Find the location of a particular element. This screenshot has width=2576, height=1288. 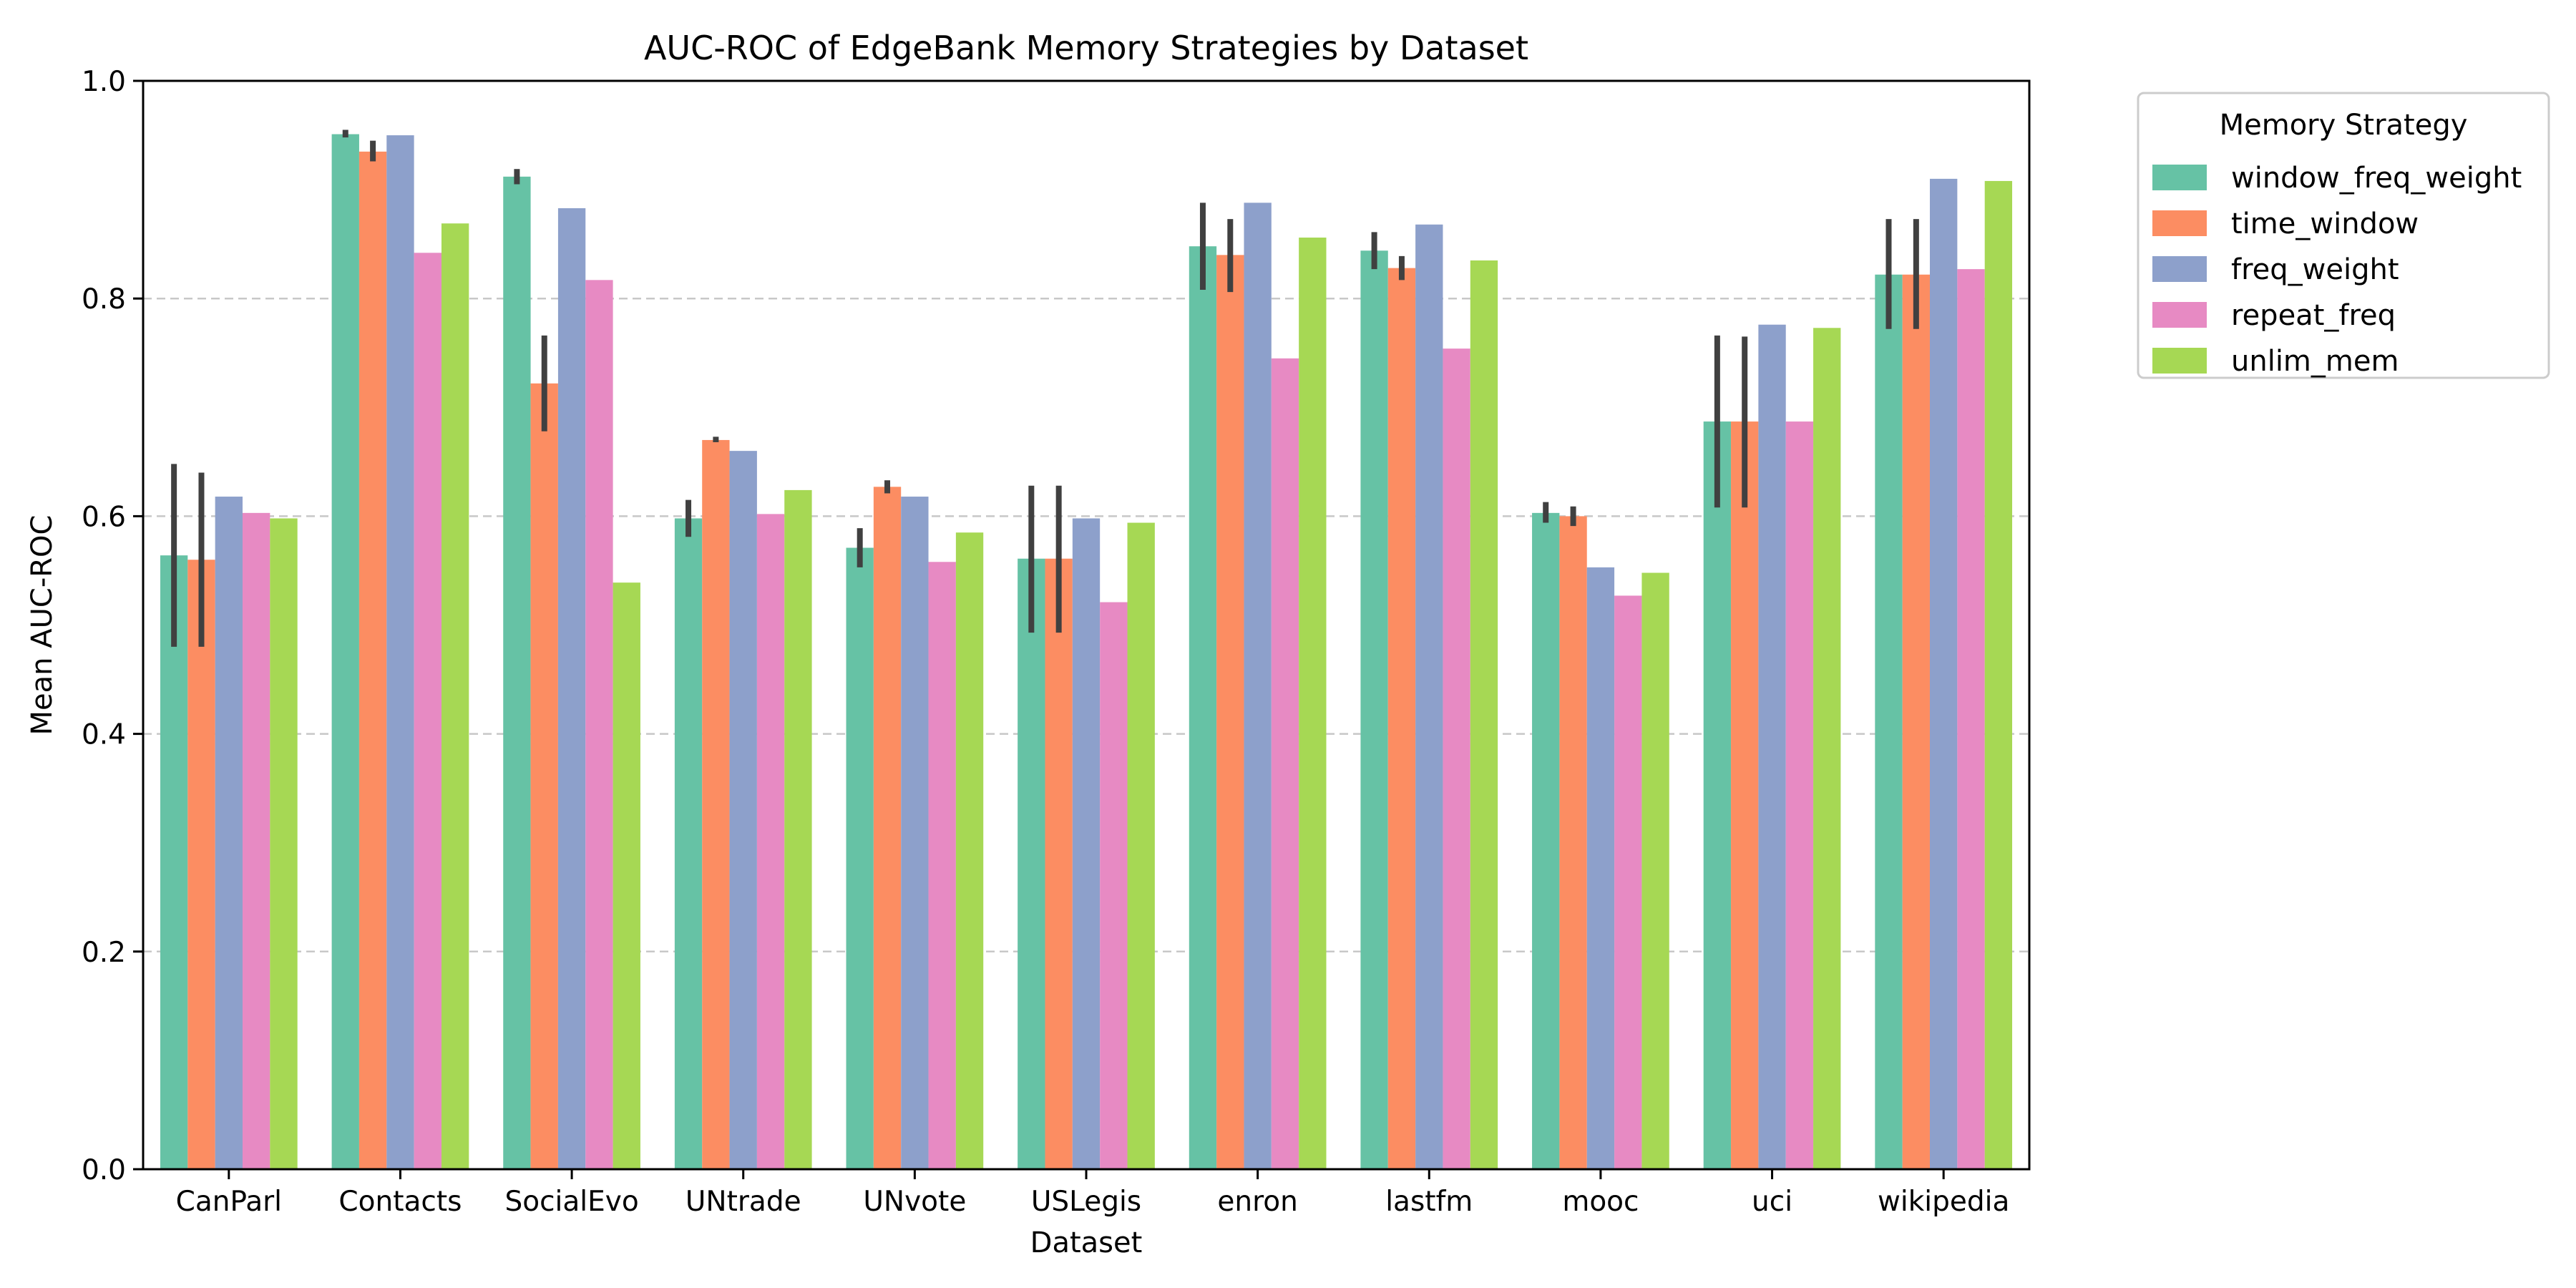

x-tick-label: mooc is located at coordinates (1601, 1202).